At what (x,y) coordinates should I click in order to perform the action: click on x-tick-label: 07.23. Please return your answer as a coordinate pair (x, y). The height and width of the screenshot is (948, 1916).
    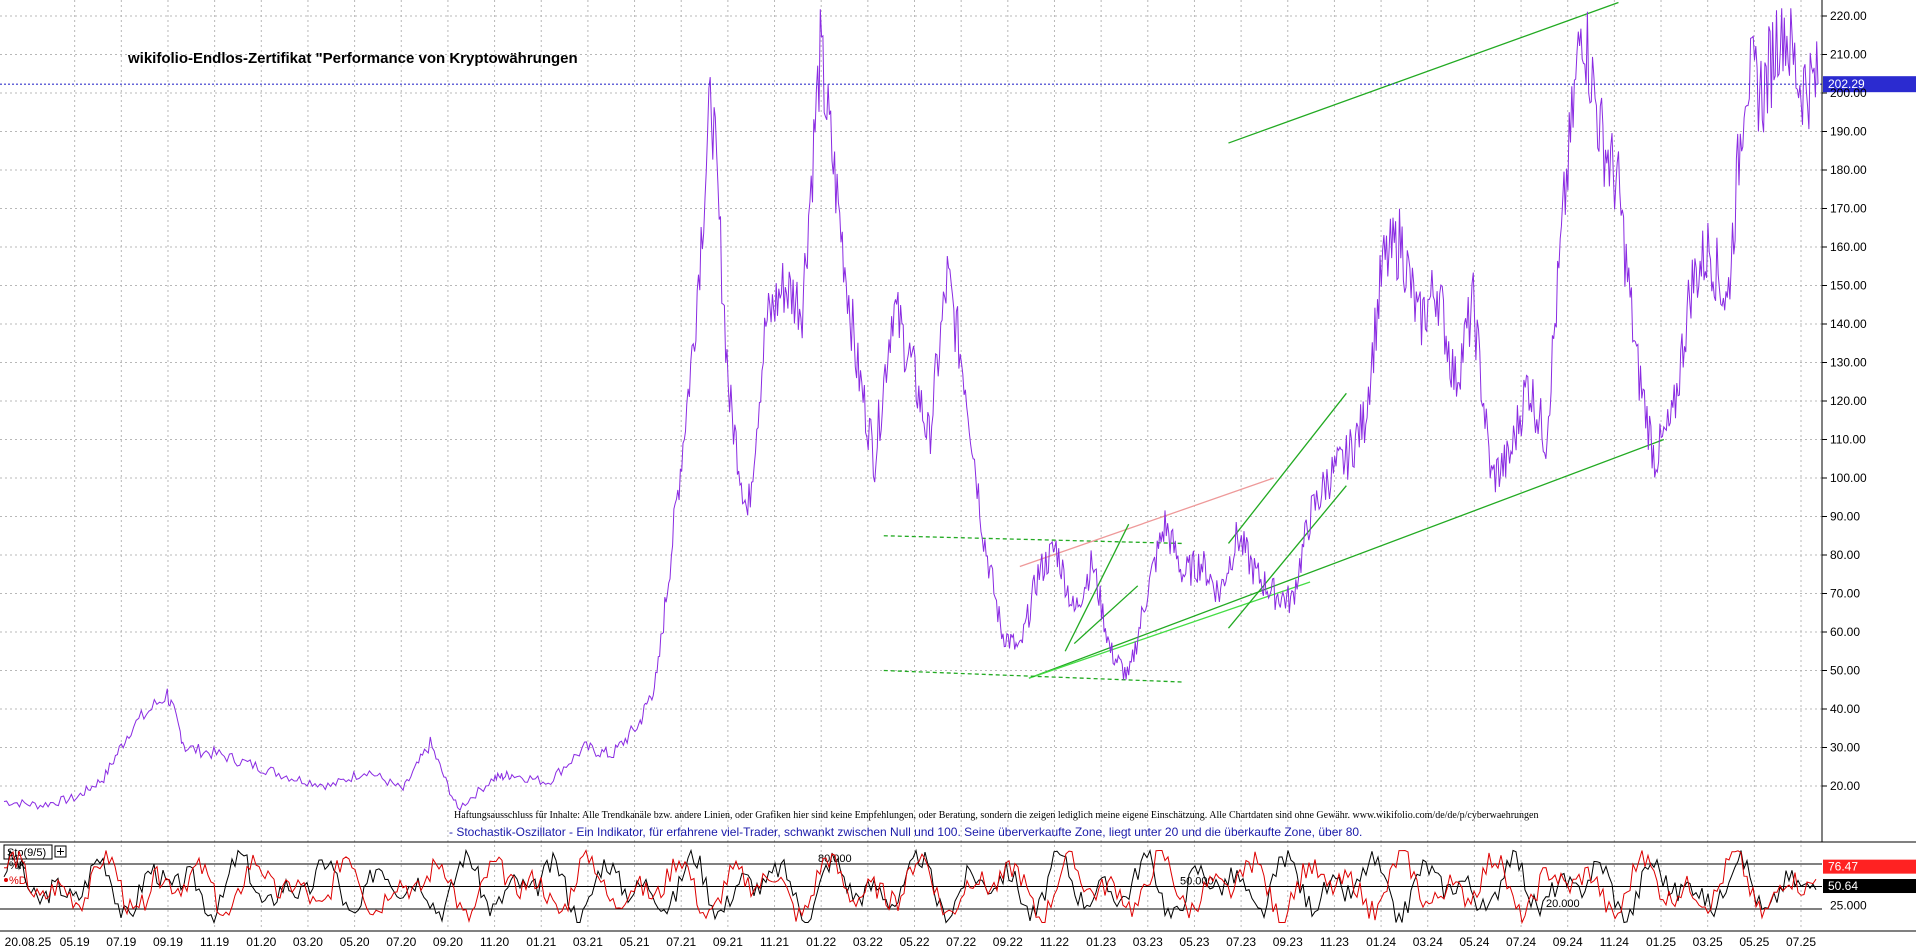
    Looking at the image, I should click on (1241, 941).